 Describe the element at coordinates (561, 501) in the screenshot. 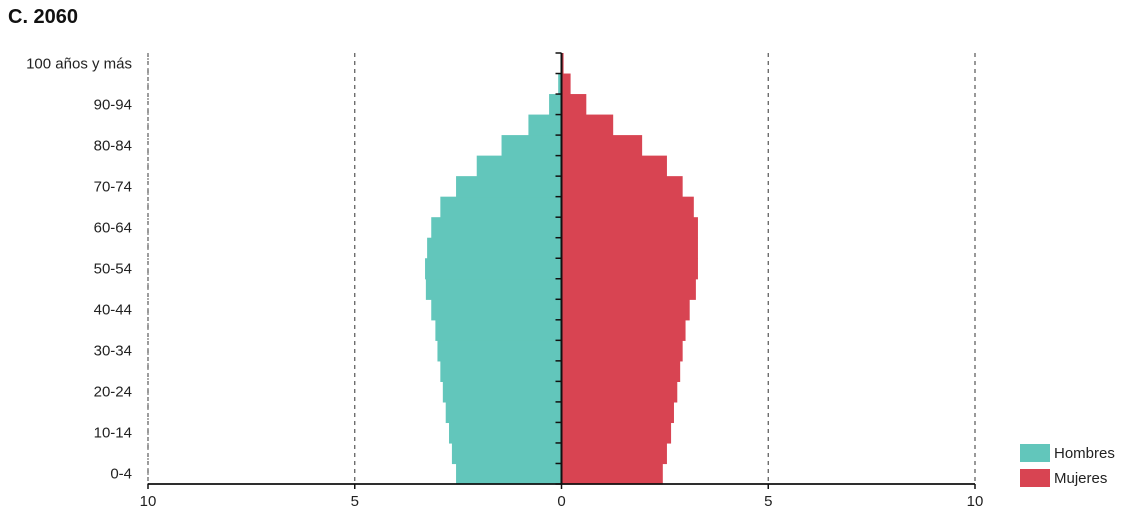

I see `x-tick-label: 0` at that location.